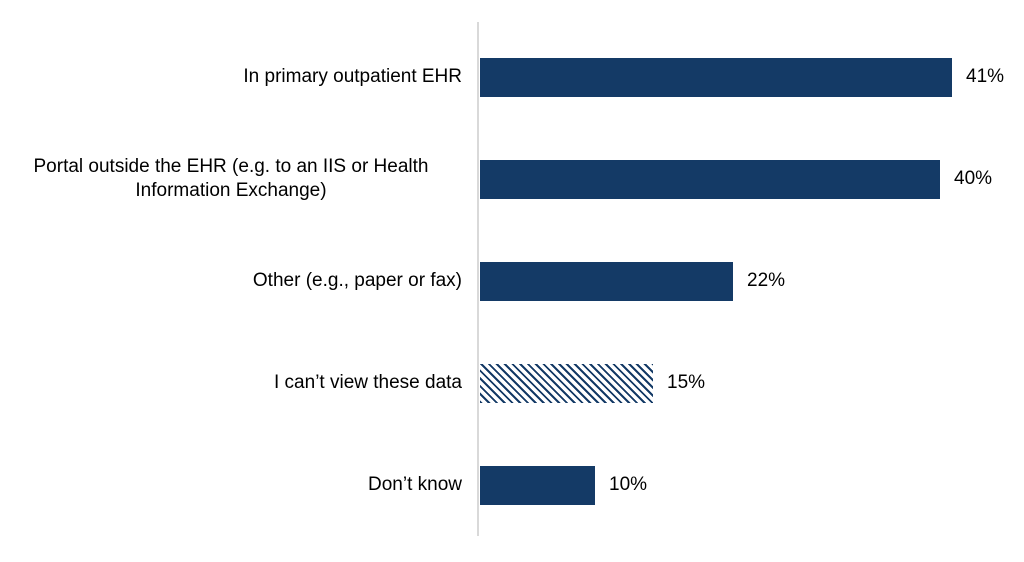 The height and width of the screenshot is (562, 1024). What do you see at coordinates (628, 484) in the screenshot?
I see `value-label: 10%` at bounding box center [628, 484].